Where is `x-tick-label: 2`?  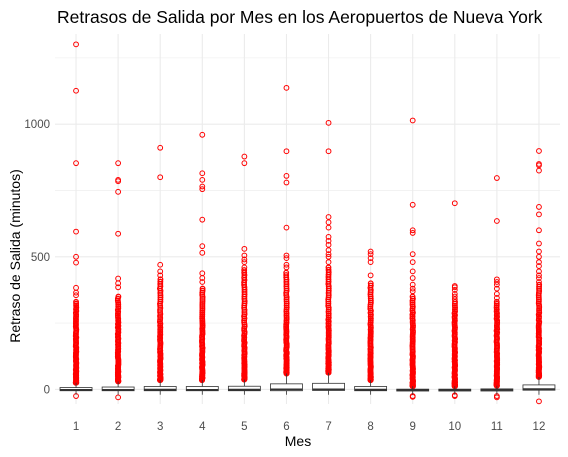 x-tick-label: 2 is located at coordinates (118, 427).